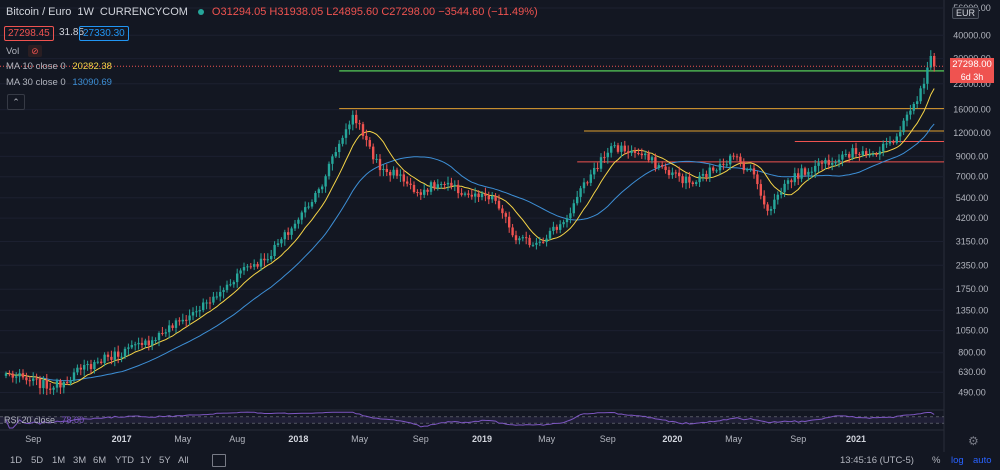 Image resolution: width=1000 pixels, height=470 pixels. What do you see at coordinates (59, 82) in the screenshot?
I see `legend-ma30: MA 30 close 0 13090.69` at bounding box center [59, 82].